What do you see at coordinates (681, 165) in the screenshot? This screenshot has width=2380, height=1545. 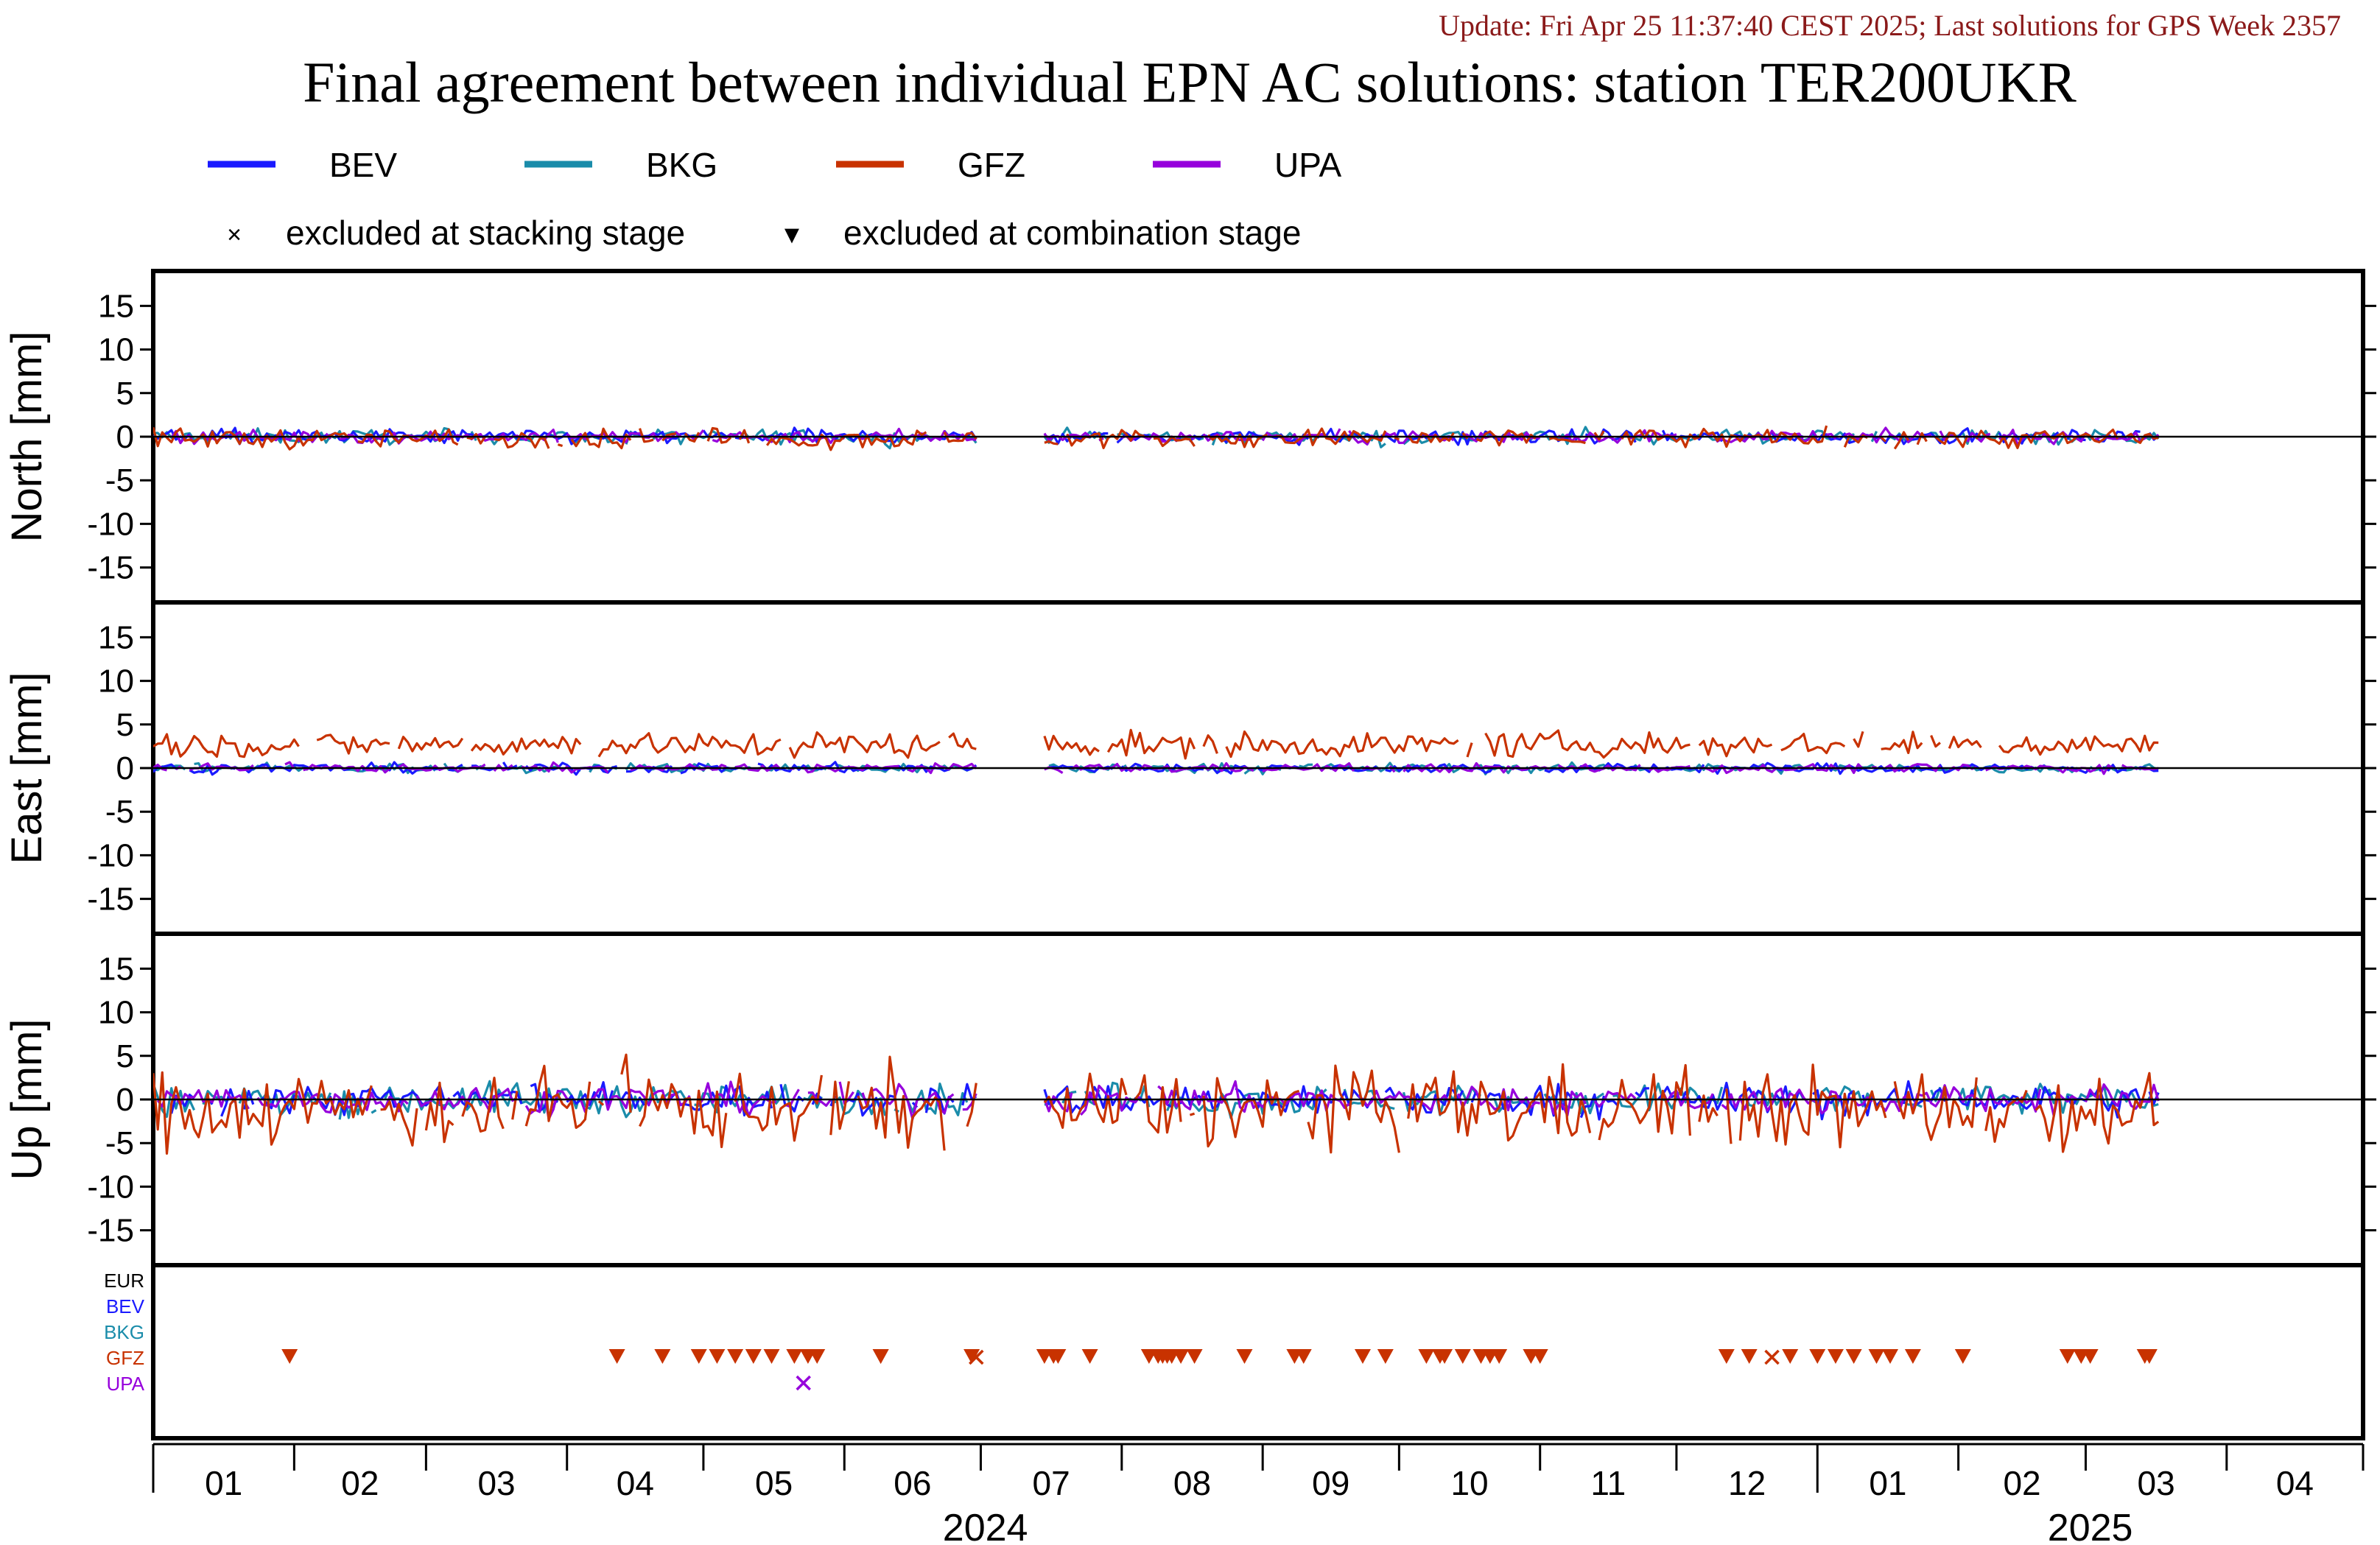 I see `legend-label-bkg: BKG` at bounding box center [681, 165].